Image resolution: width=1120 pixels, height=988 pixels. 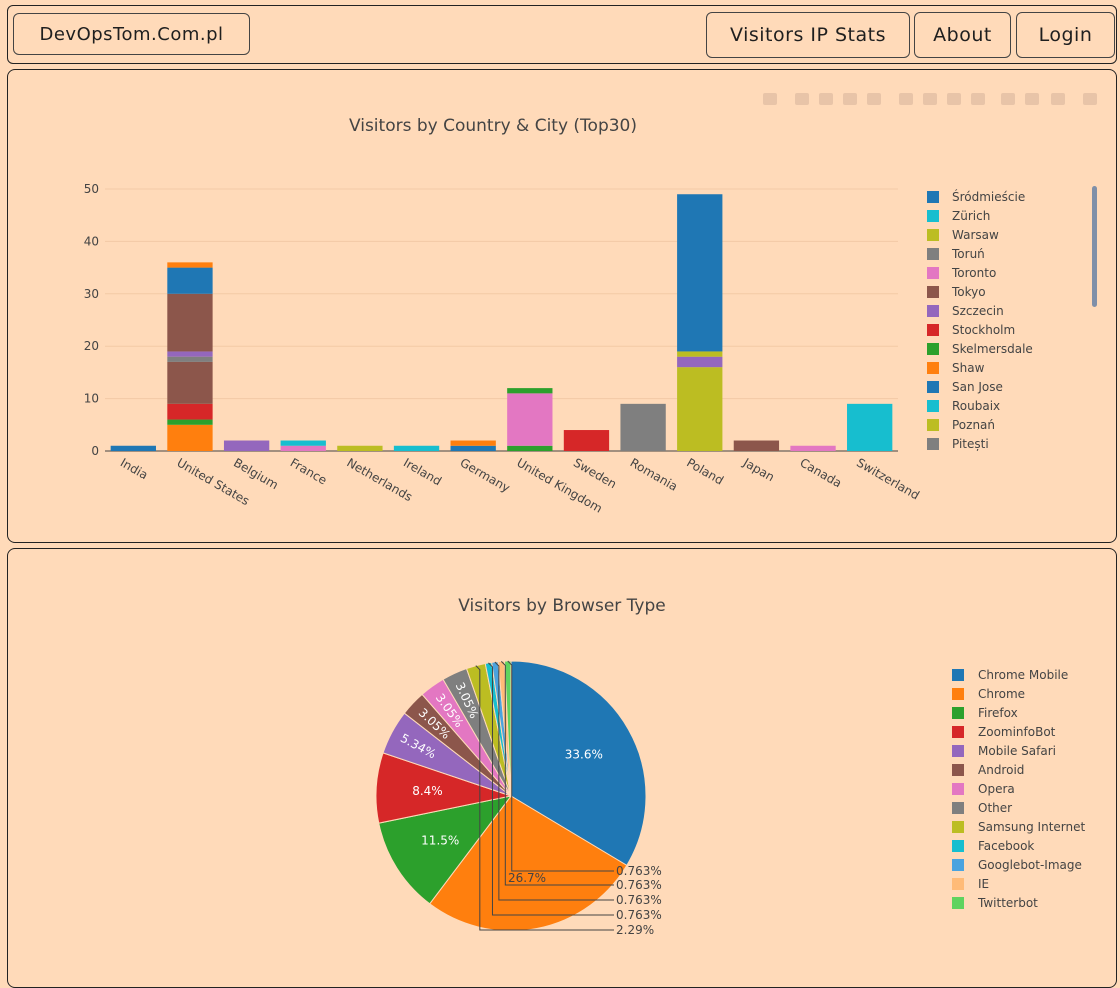 What do you see at coordinates (1017, 732) in the screenshot?
I see `legend-label: ZoominfoBot` at bounding box center [1017, 732].